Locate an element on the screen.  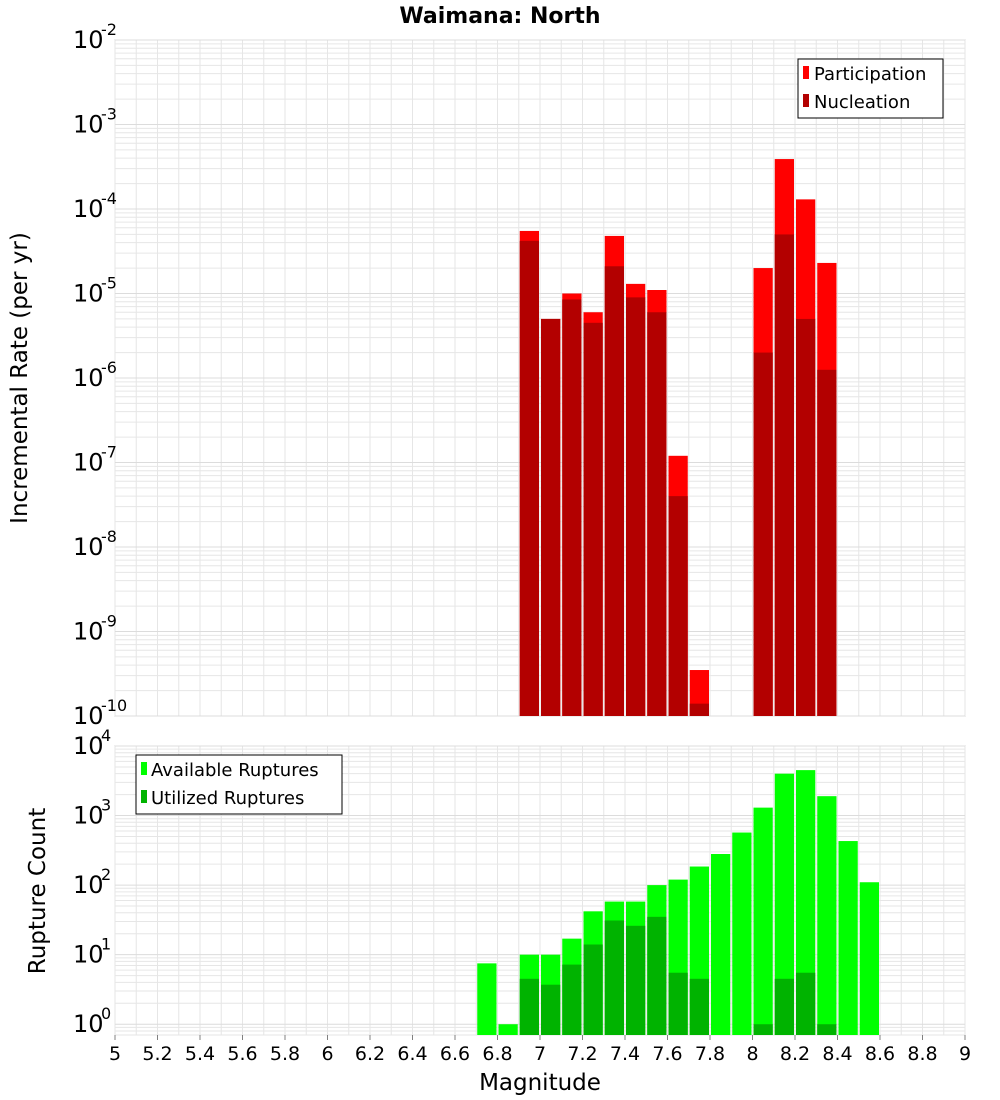
count-legend: Available Ruptures Utilized Ruptures is located at coordinates (239, 784).